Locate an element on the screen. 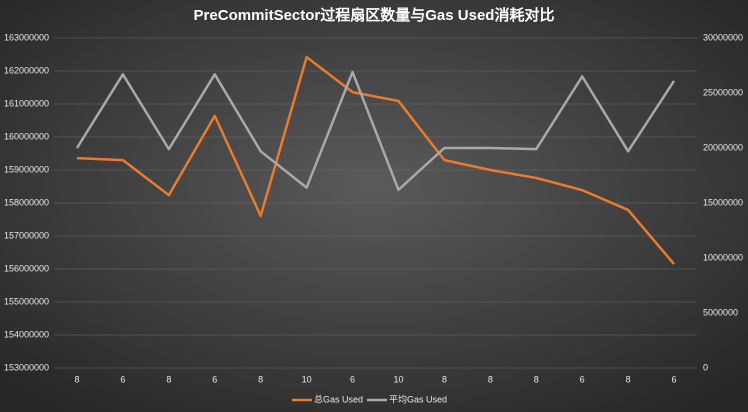  y-tick-label: 163000000 is located at coordinates (26, 37).